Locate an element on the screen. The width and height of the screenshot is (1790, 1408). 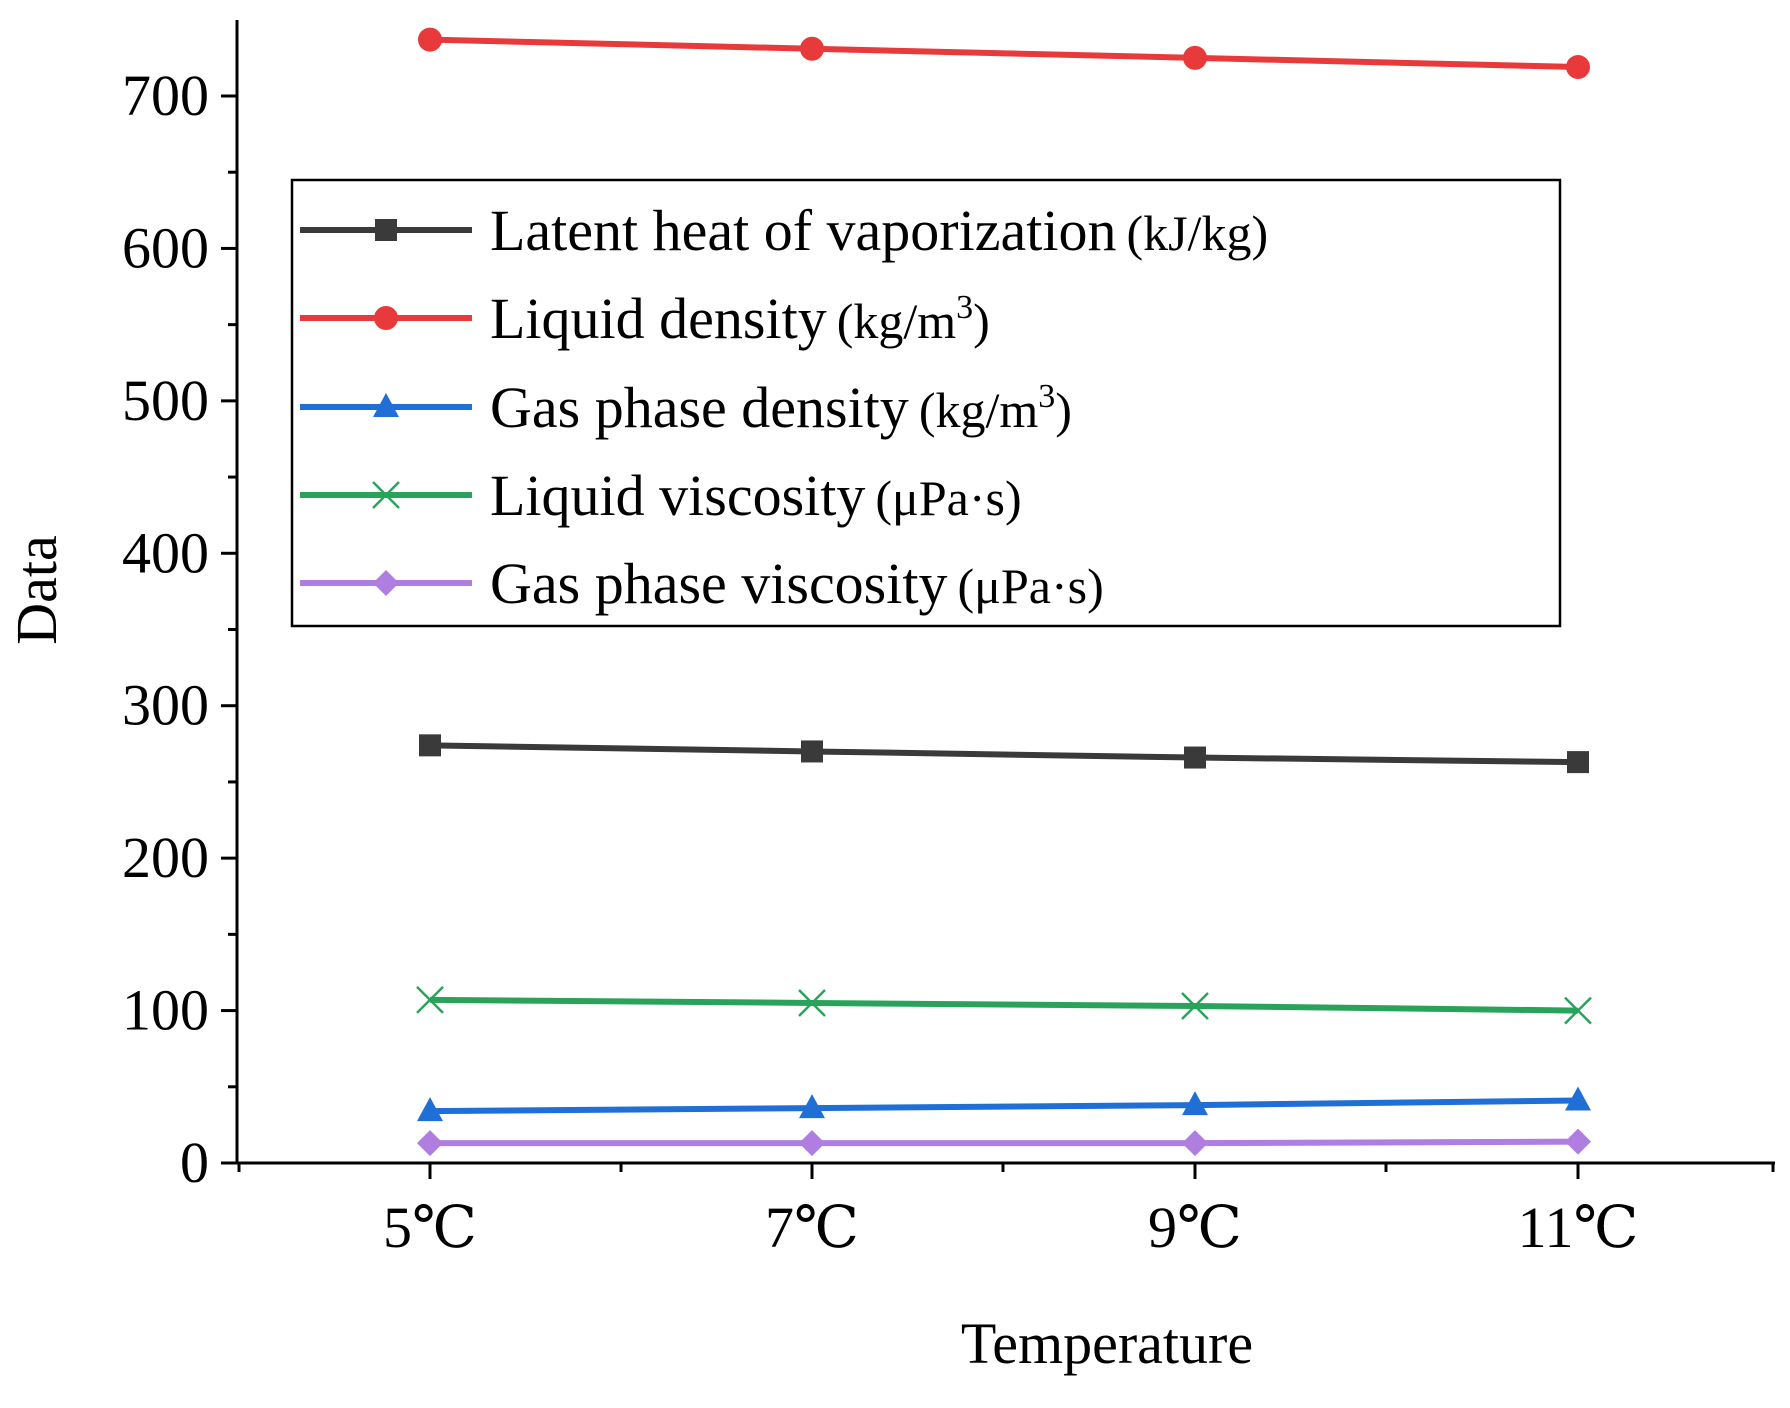
legend-item: Latent heat of vaporization (kJ/kg) is located at coordinates (784, 230).